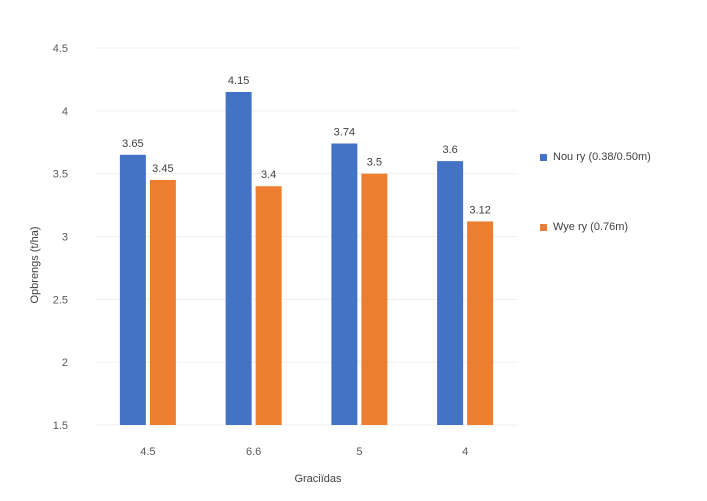 Image resolution: width=707 pixels, height=501 pixels. Describe the element at coordinates (268, 175) in the screenshot. I see `data-label: 3.4` at that location.